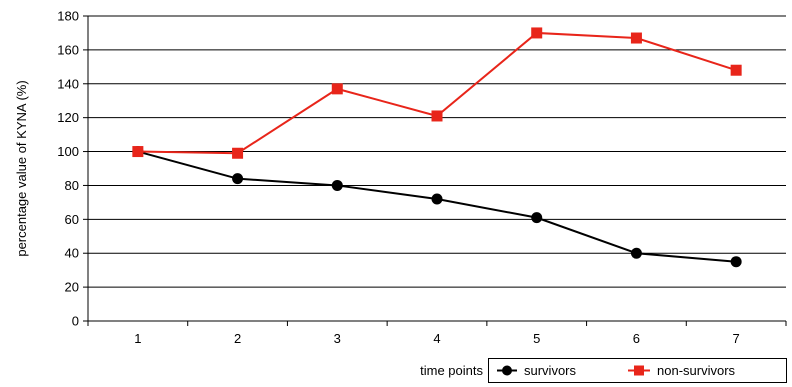 The image size is (792, 387). I want to click on y-tick-label: 140, so click(68, 83).